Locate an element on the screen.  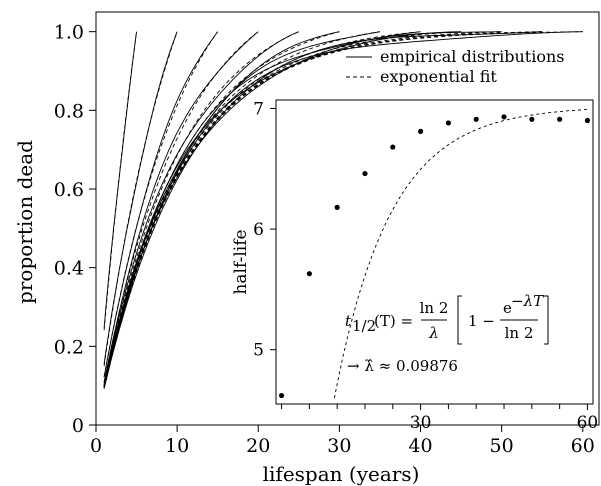
formula-denominator: λ is located at coordinates (433, 333).